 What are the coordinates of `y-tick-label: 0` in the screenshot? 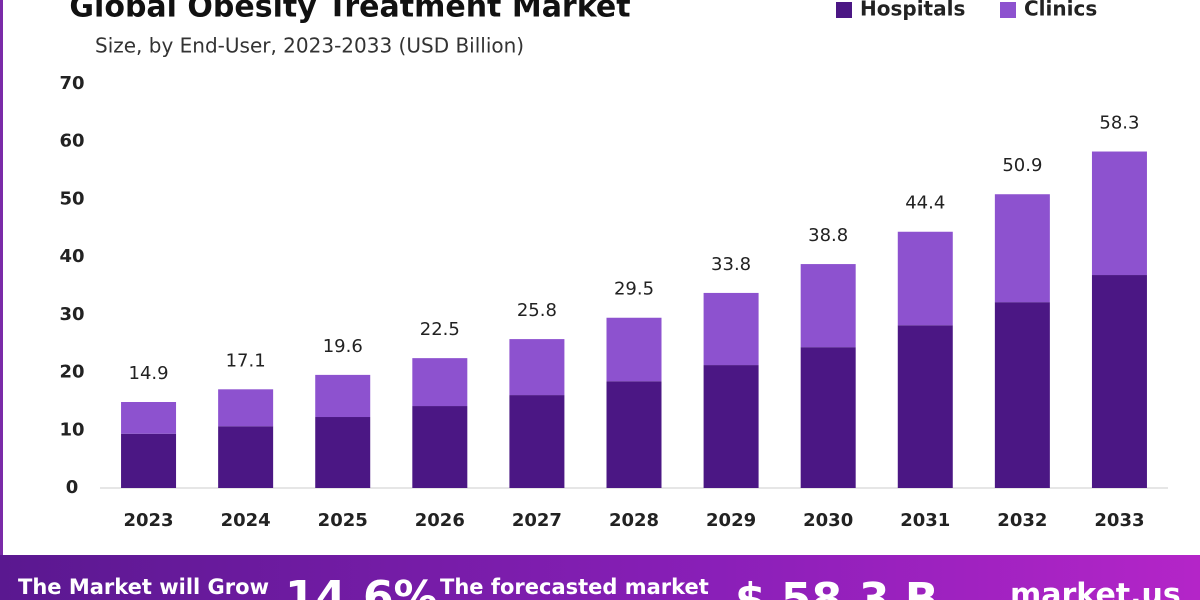 It's located at (72, 487).